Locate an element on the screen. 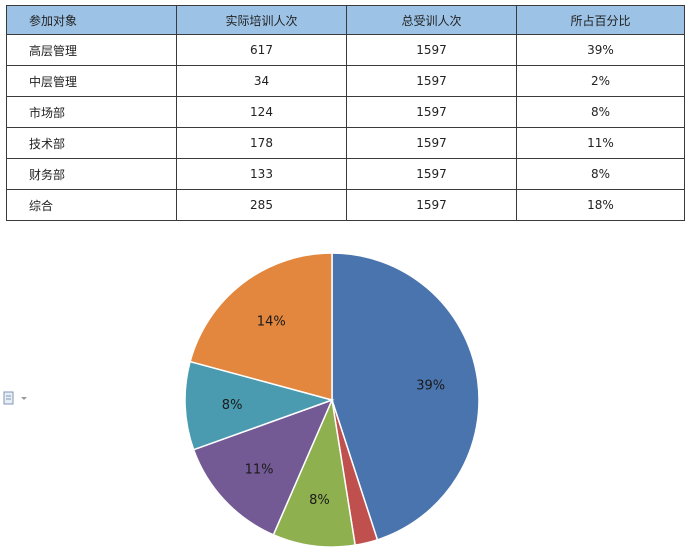  table-row: 财务部 133 1597 8% is located at coordinates (345, 174).